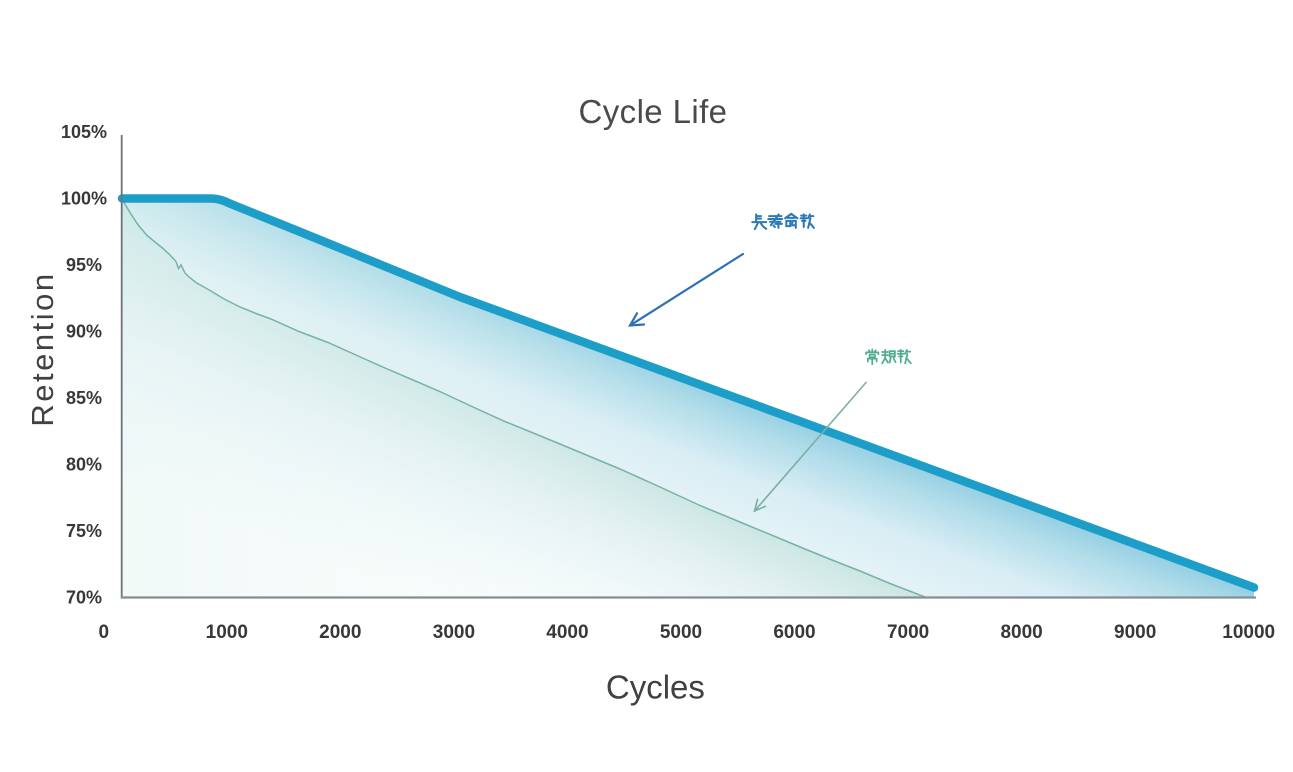 The image size is (1293, 772). Describe the element at coordinates (655, 687) in the screenshot. I see `svg-text: Cycles` at that location.